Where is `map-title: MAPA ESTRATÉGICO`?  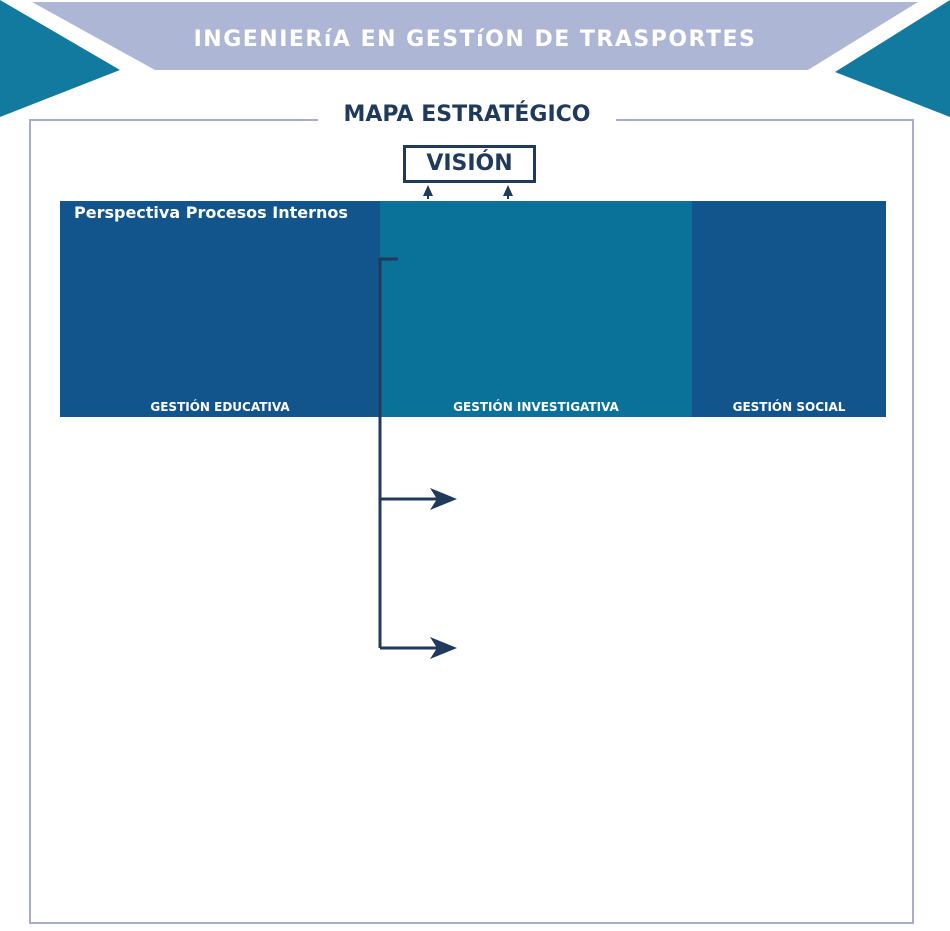 map-title: MAPA ESTRATÉGICO is located at coordinates (467, 114).